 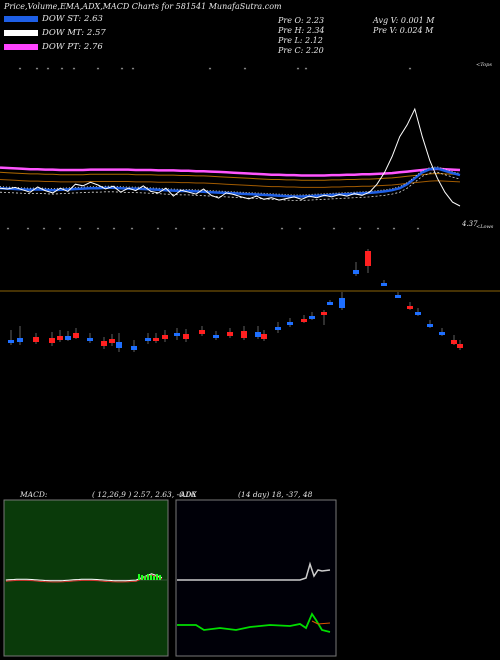 I want to click on avg-volume: Avg V: 0.001 M, so click(x=404, y=20).